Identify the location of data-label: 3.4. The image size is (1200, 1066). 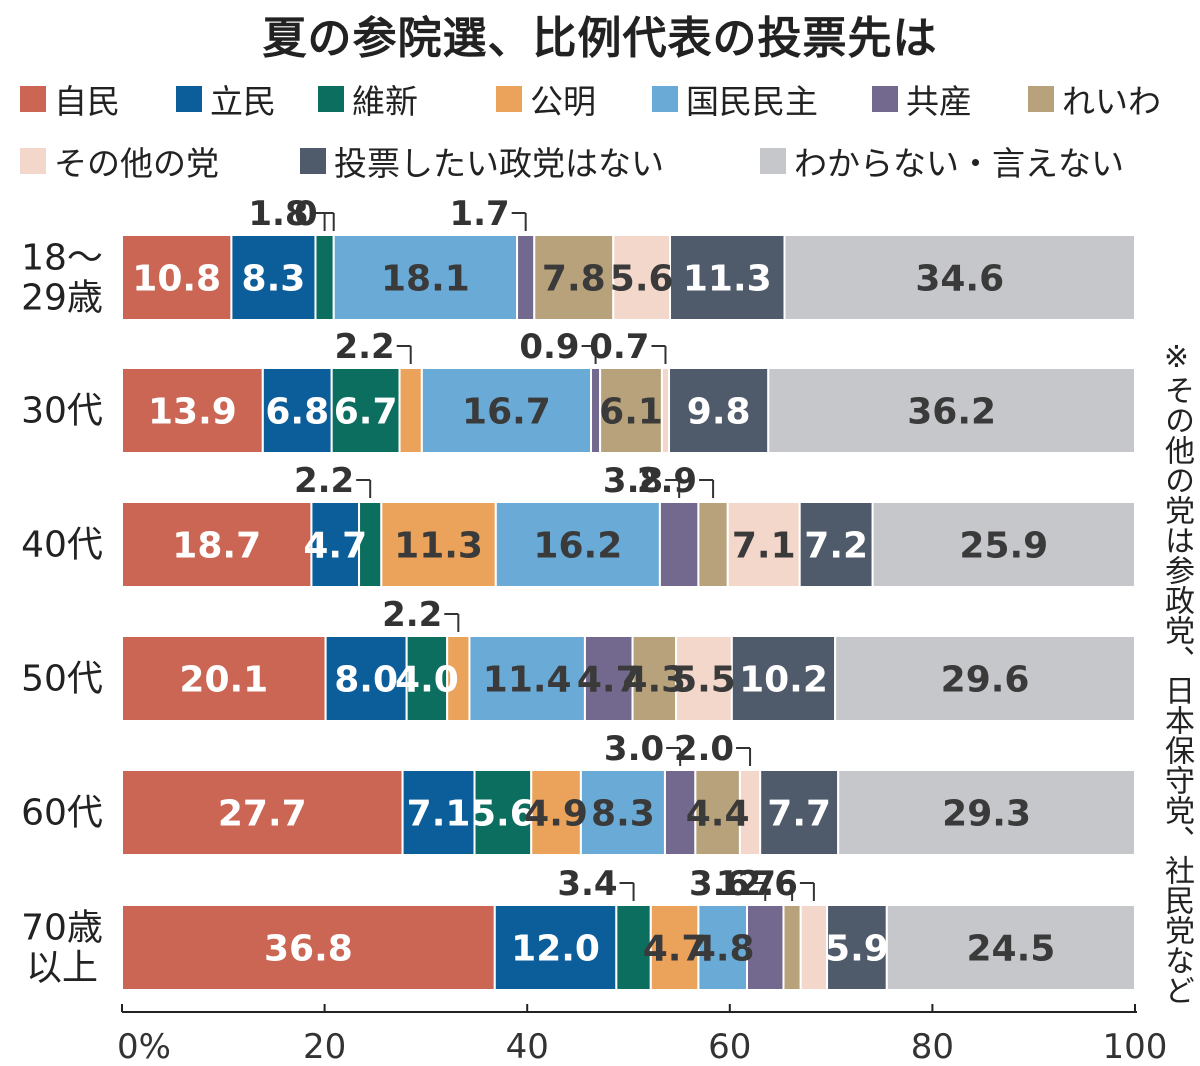
(587, 884).